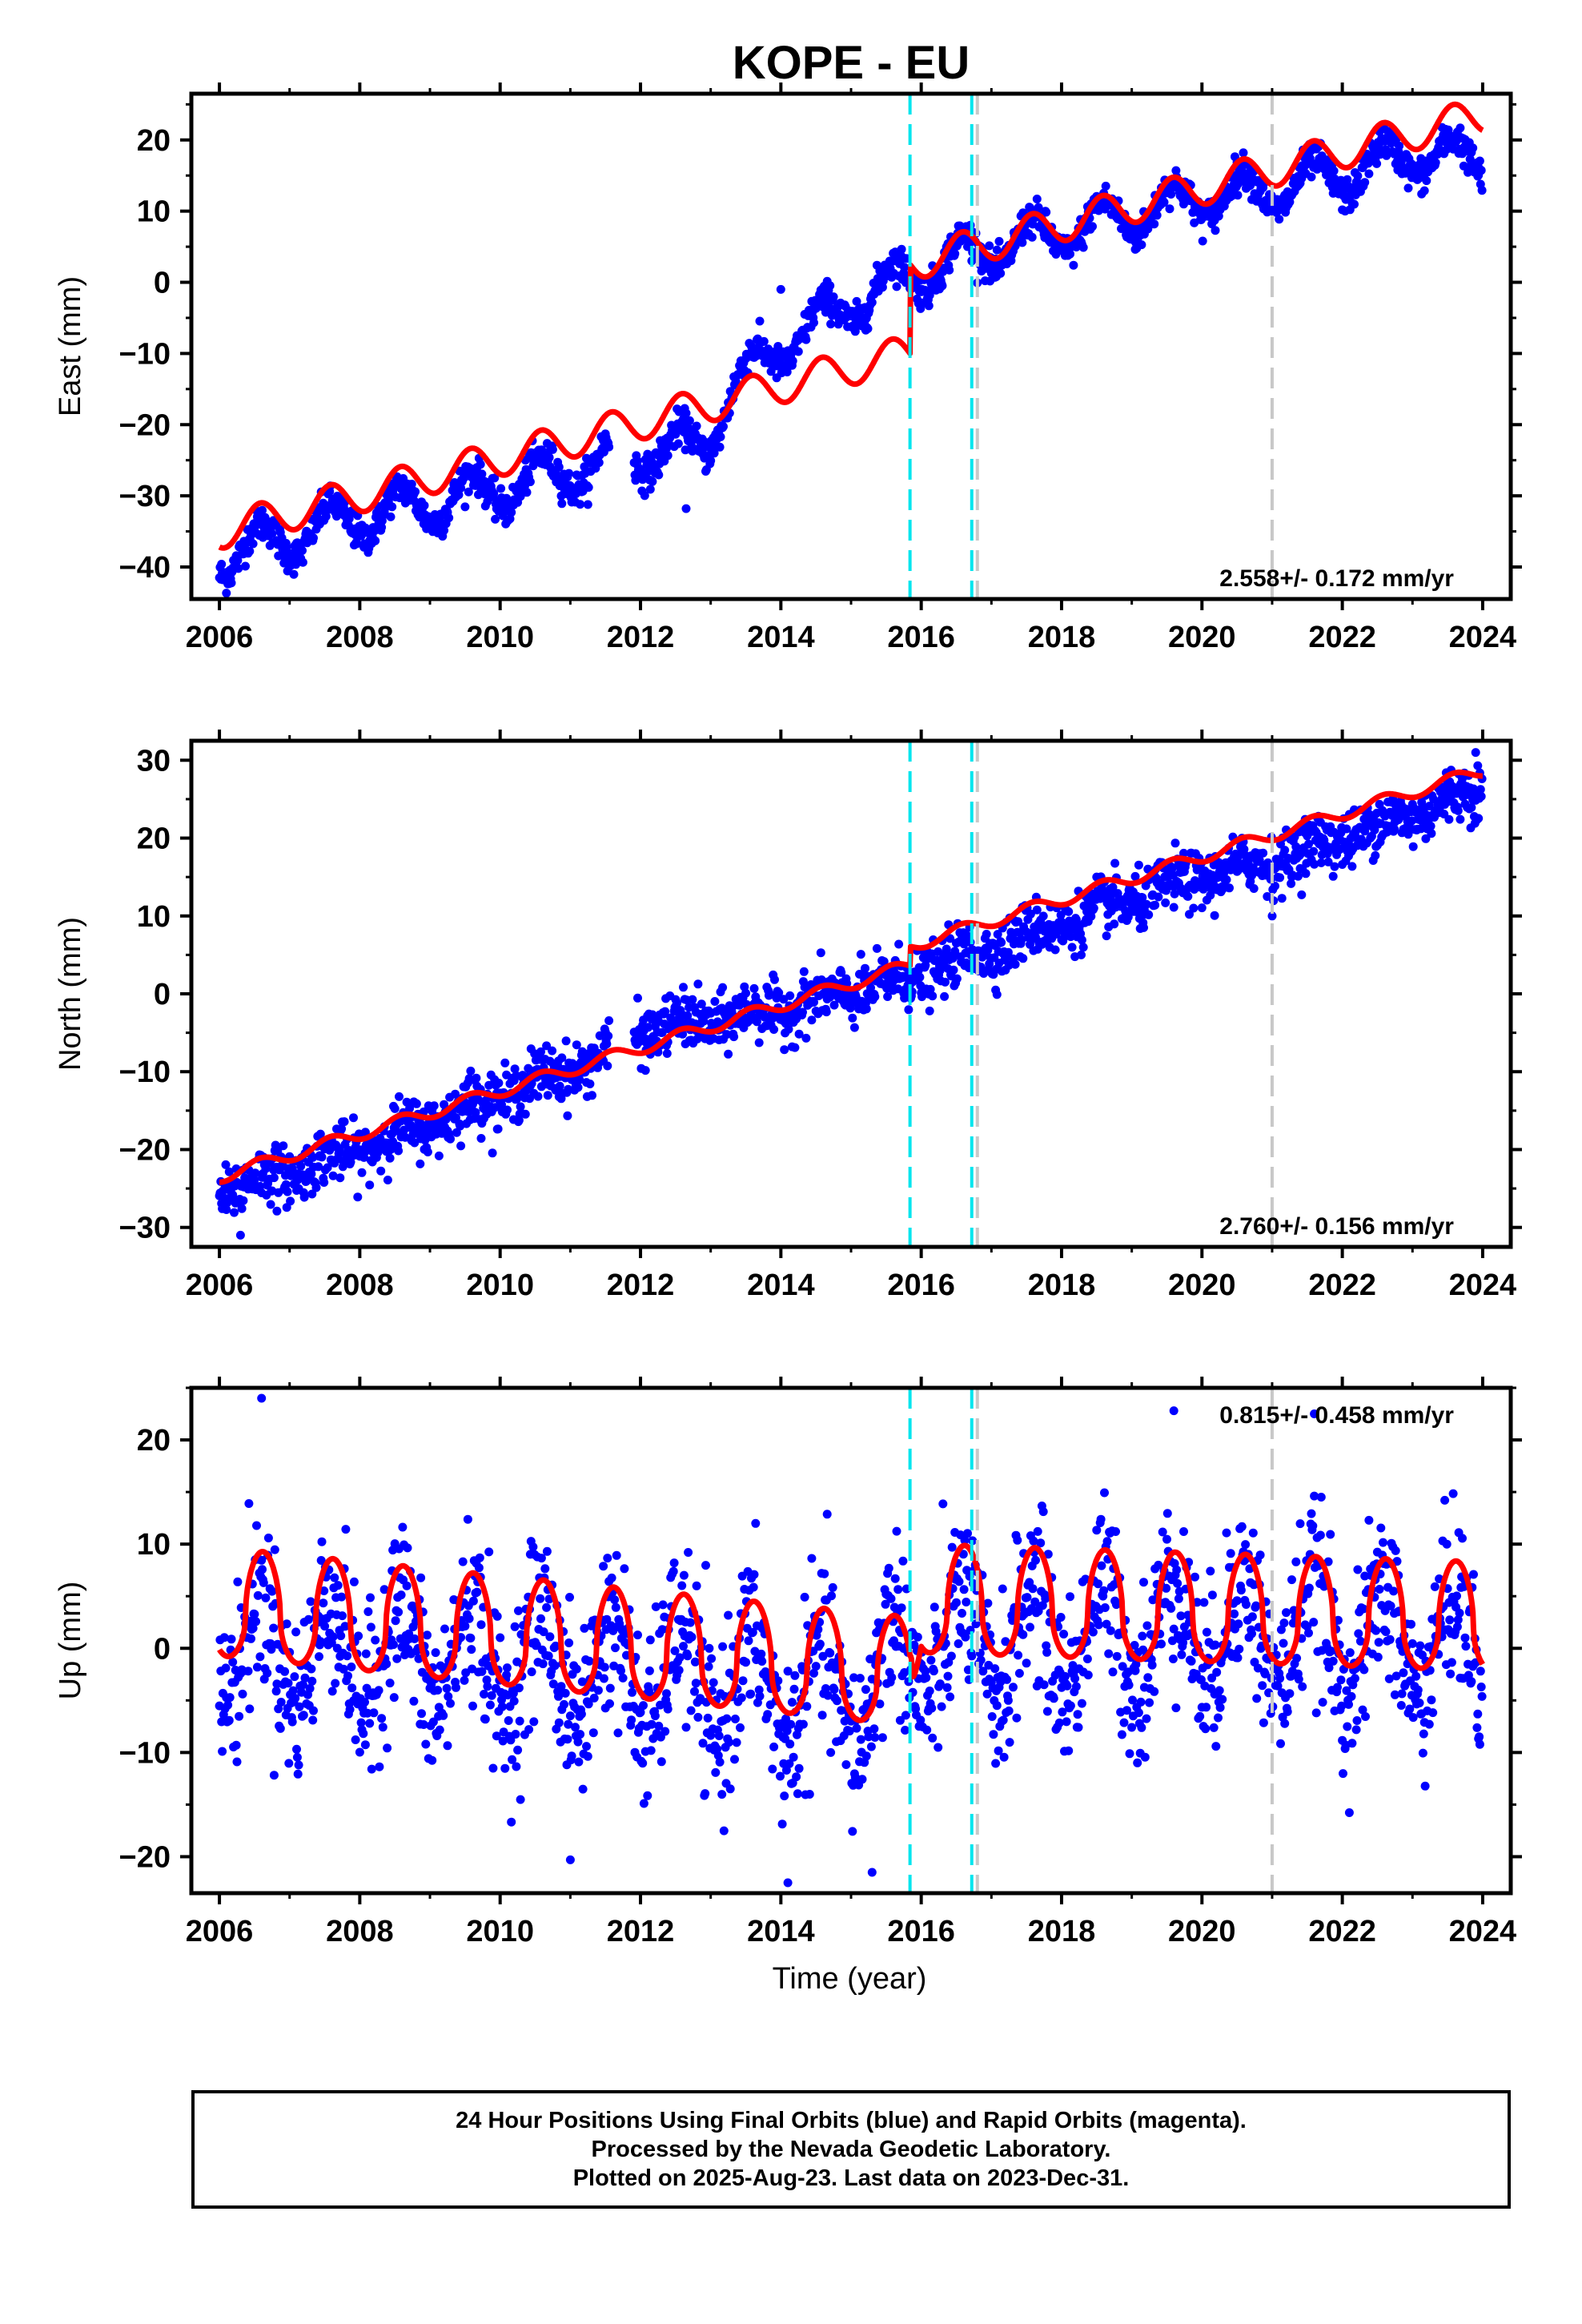 The width and height of the screenshot is (1582, 2324). Describe the element at coordinates (641, 637) in the screenshot. I see `x-tick-label: 2012` at that location.